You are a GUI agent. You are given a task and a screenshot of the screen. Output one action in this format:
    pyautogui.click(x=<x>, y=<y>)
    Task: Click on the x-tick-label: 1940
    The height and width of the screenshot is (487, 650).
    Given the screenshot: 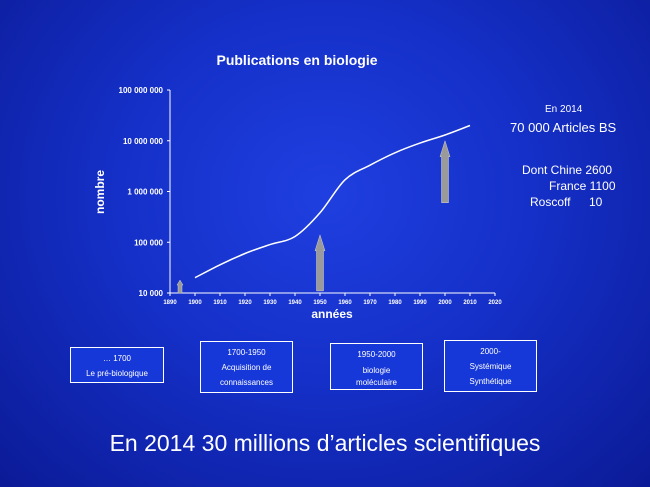 What is the action you would take?
    pyautogui.click(x=295, y=303)
    